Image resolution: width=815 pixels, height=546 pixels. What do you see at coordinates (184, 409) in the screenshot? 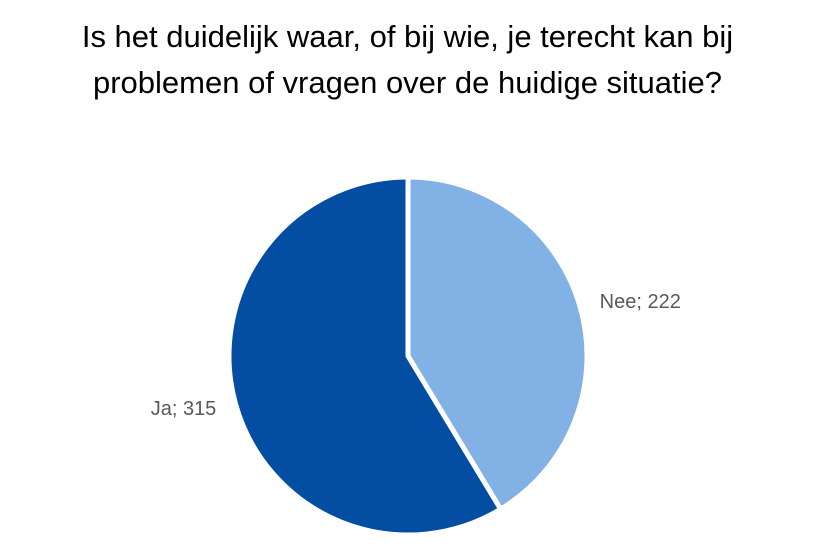
I see `data-label: Ja; 315` at bounding box center [184, 409].